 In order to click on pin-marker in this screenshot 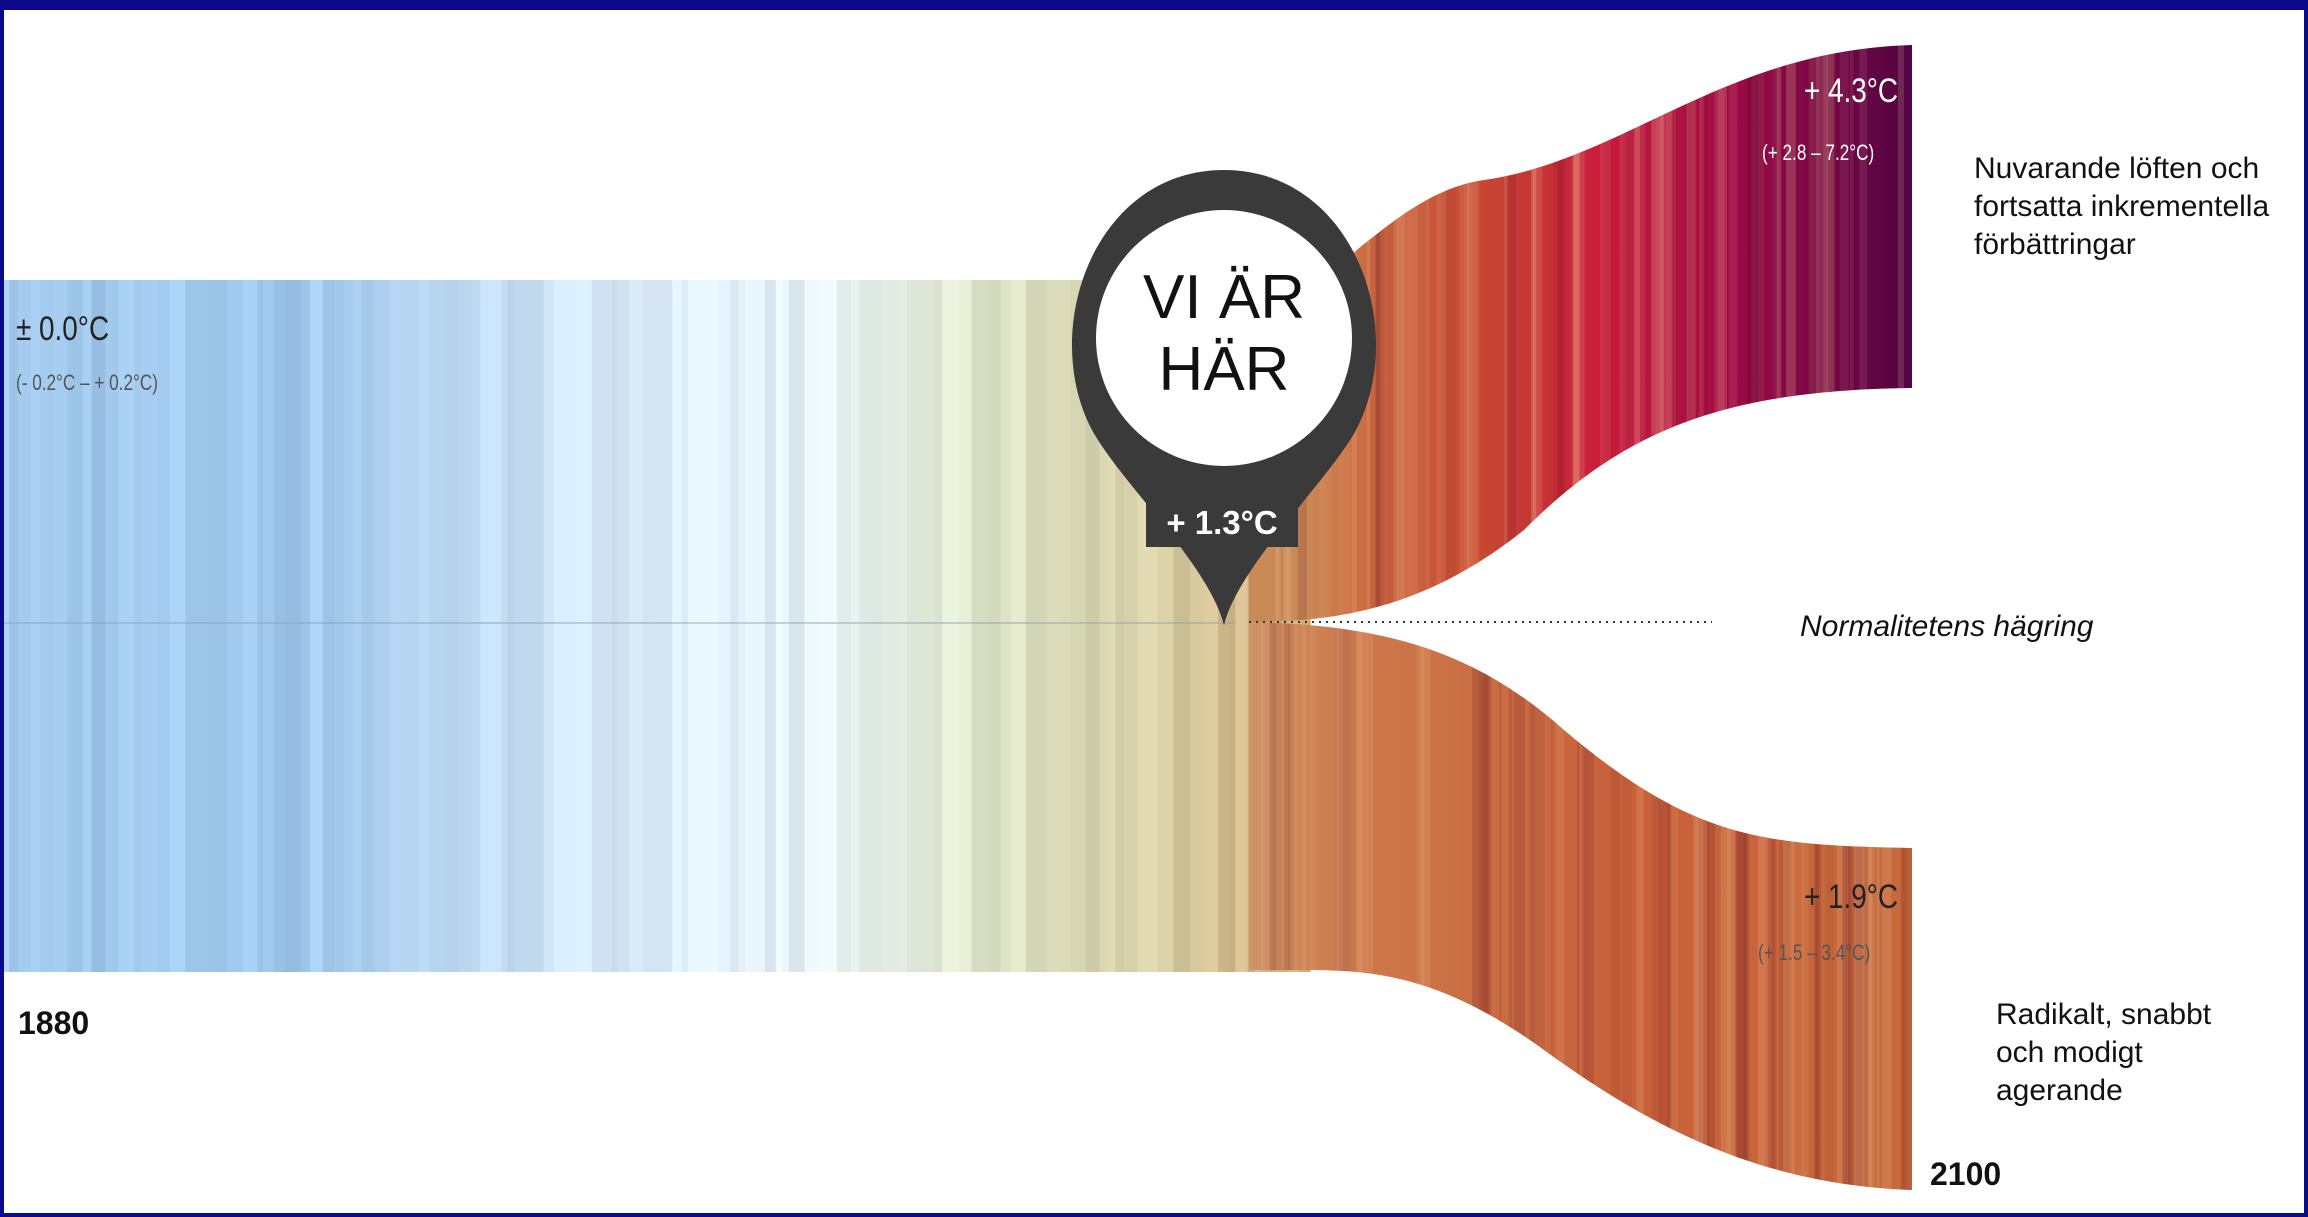, I will do `click(1224, 397)`.